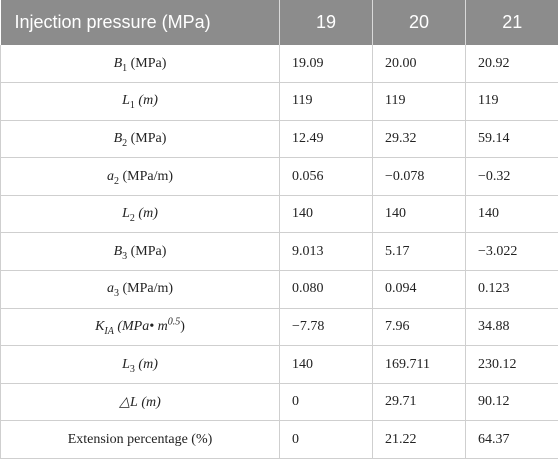  I want to click on table-row: B1 (MPa) 19.09 20.00 20.92, so click(279, 64).